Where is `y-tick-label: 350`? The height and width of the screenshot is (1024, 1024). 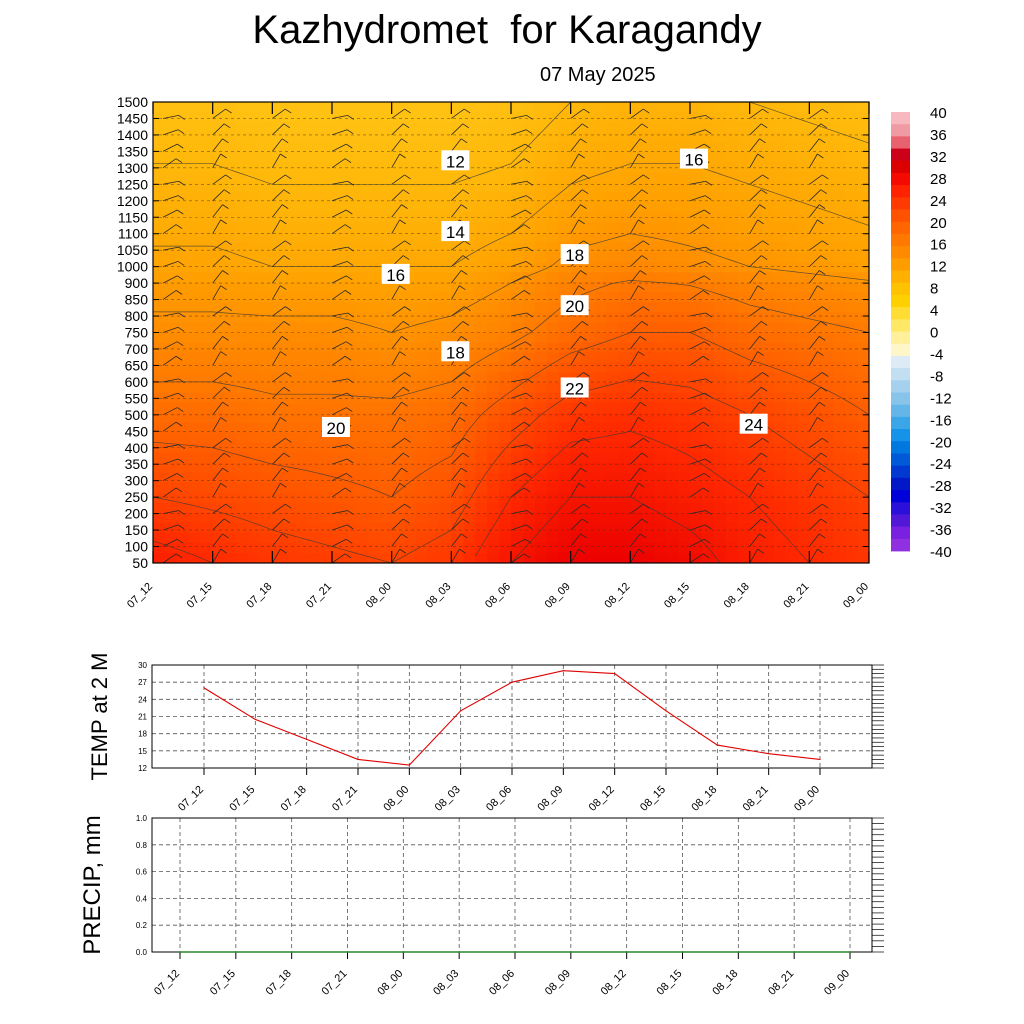
y-tick-label: 350 is located at coordinates (137, 464).